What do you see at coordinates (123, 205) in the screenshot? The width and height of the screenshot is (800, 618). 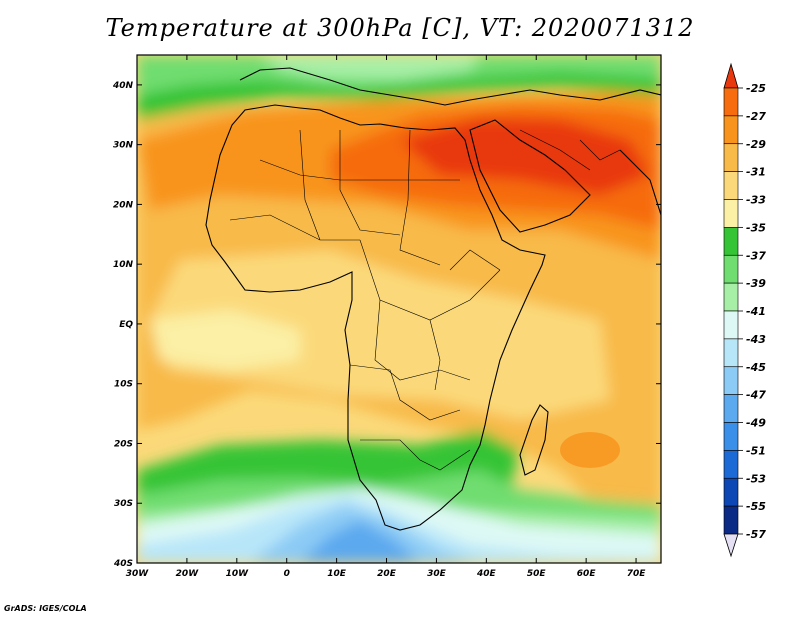 I see `lat-tick-label: 20N` at bounding box center [123, 205].